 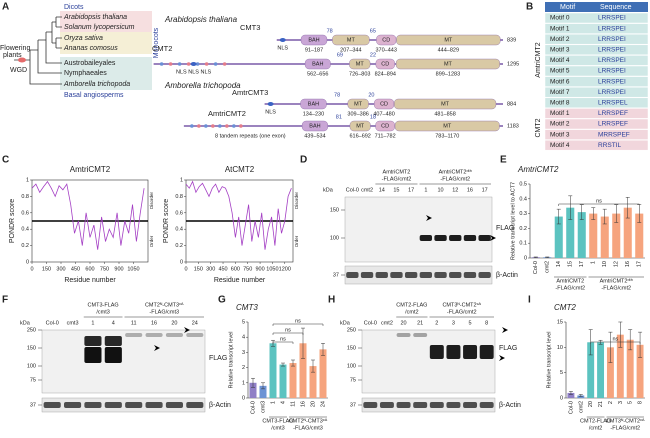 I want to click on x-tick-label: 150, so click(x=198, y=269).